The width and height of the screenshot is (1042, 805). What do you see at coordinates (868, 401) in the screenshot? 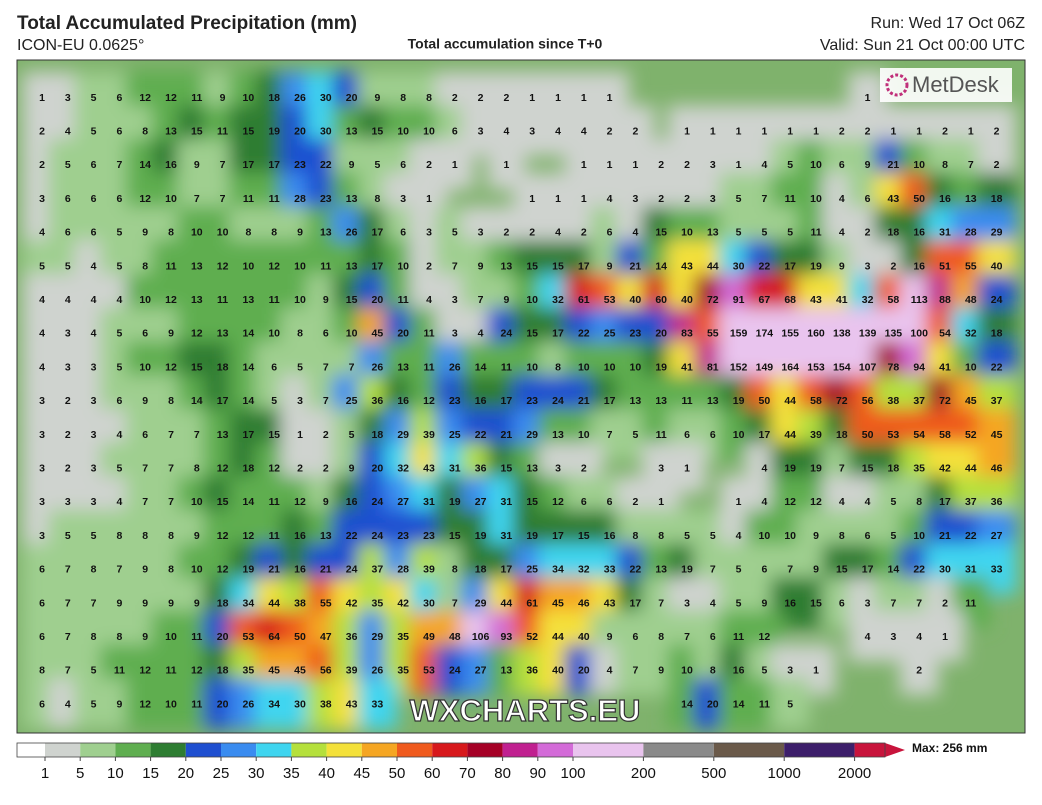
I see `grid-value: 56` at bounding box center [868, 401].